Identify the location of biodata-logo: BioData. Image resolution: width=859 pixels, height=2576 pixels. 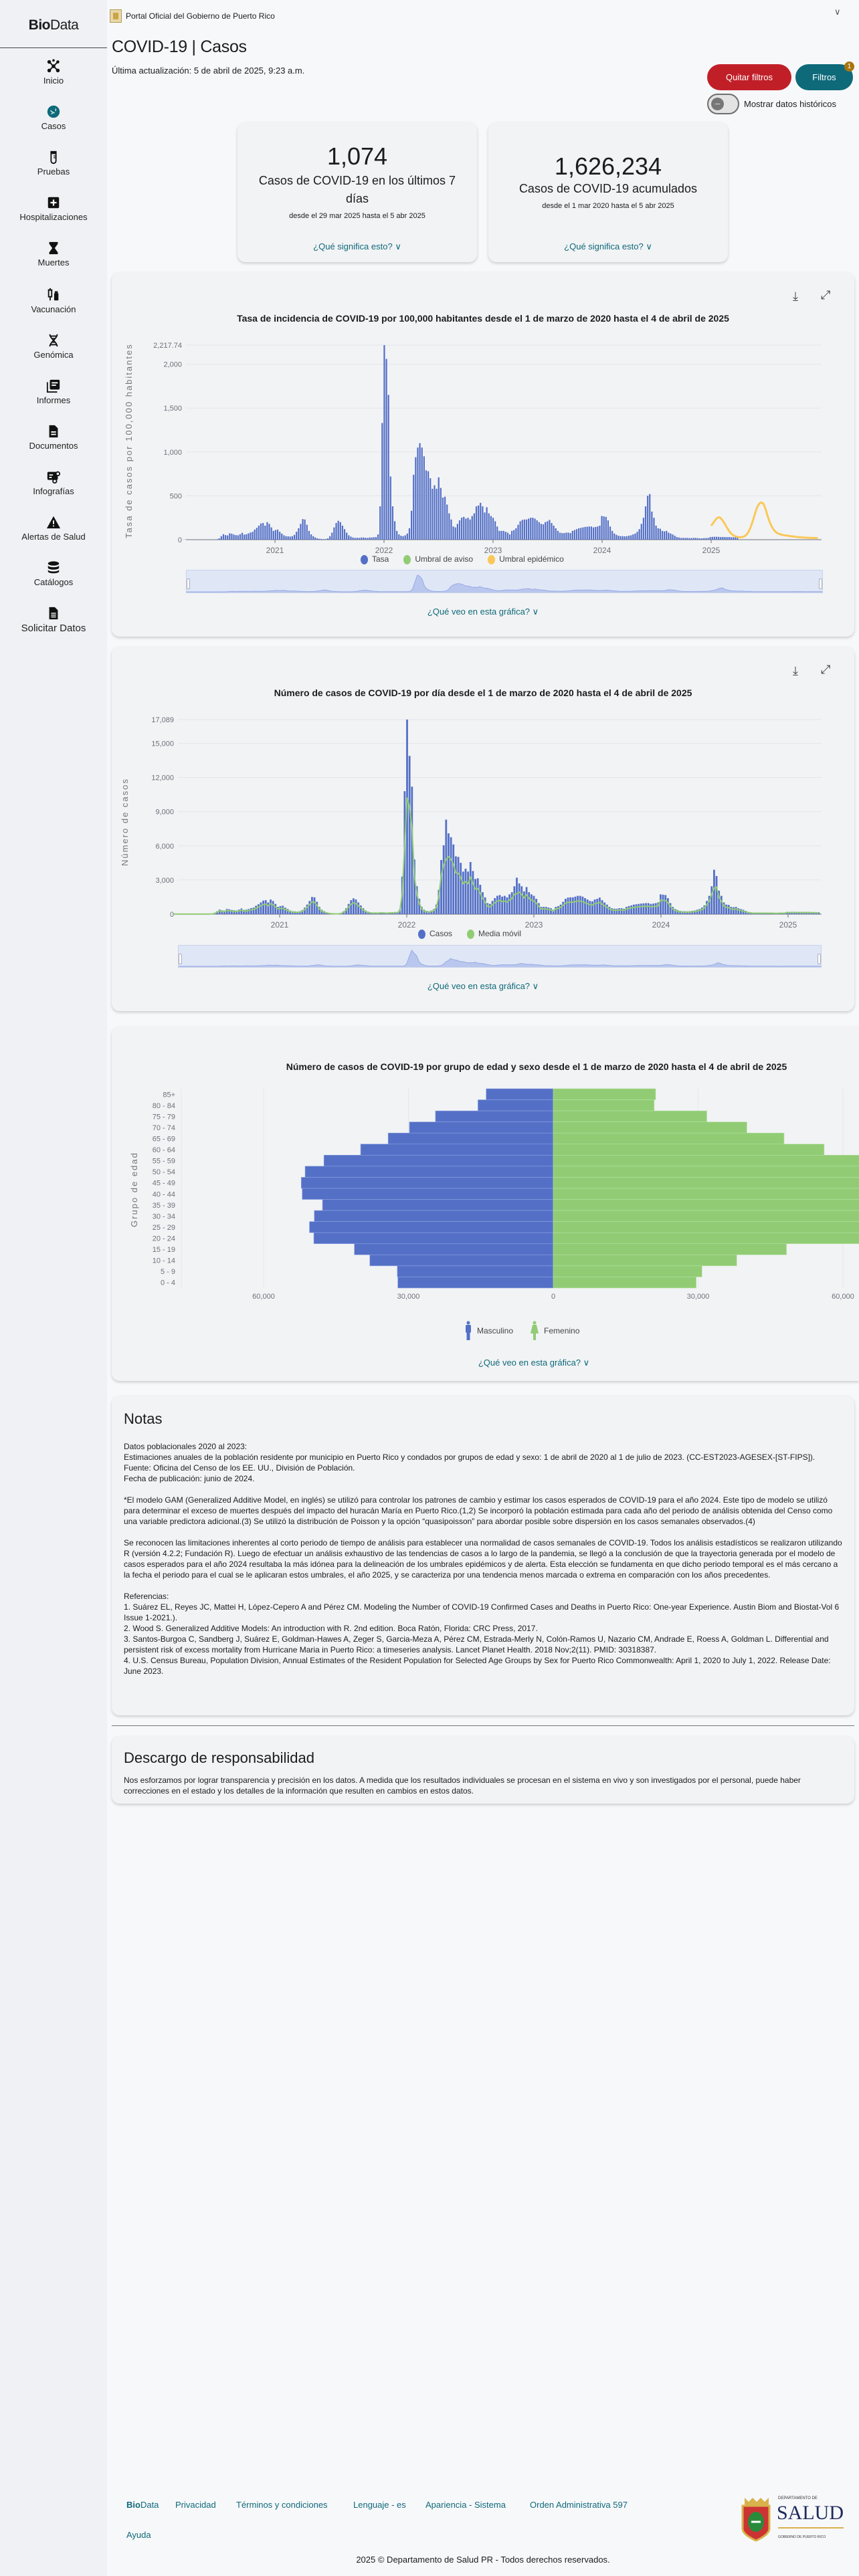
(54, 25).